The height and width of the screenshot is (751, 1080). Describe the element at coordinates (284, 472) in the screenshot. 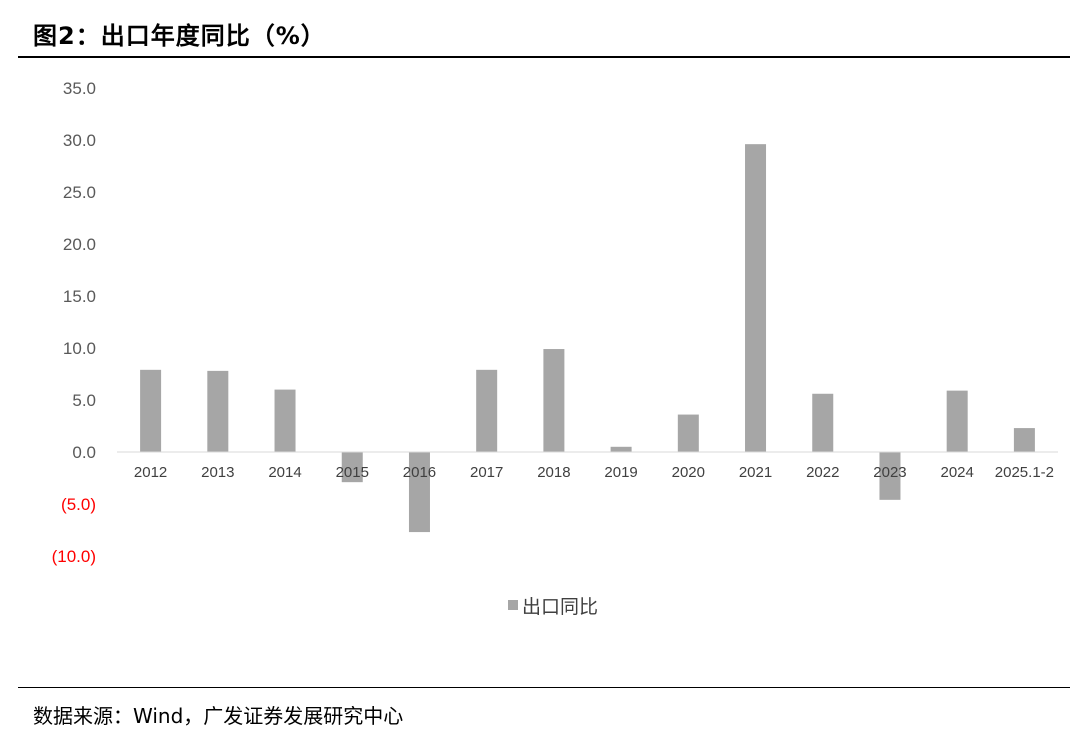

I see `x-tick-label: 2014` at that location.